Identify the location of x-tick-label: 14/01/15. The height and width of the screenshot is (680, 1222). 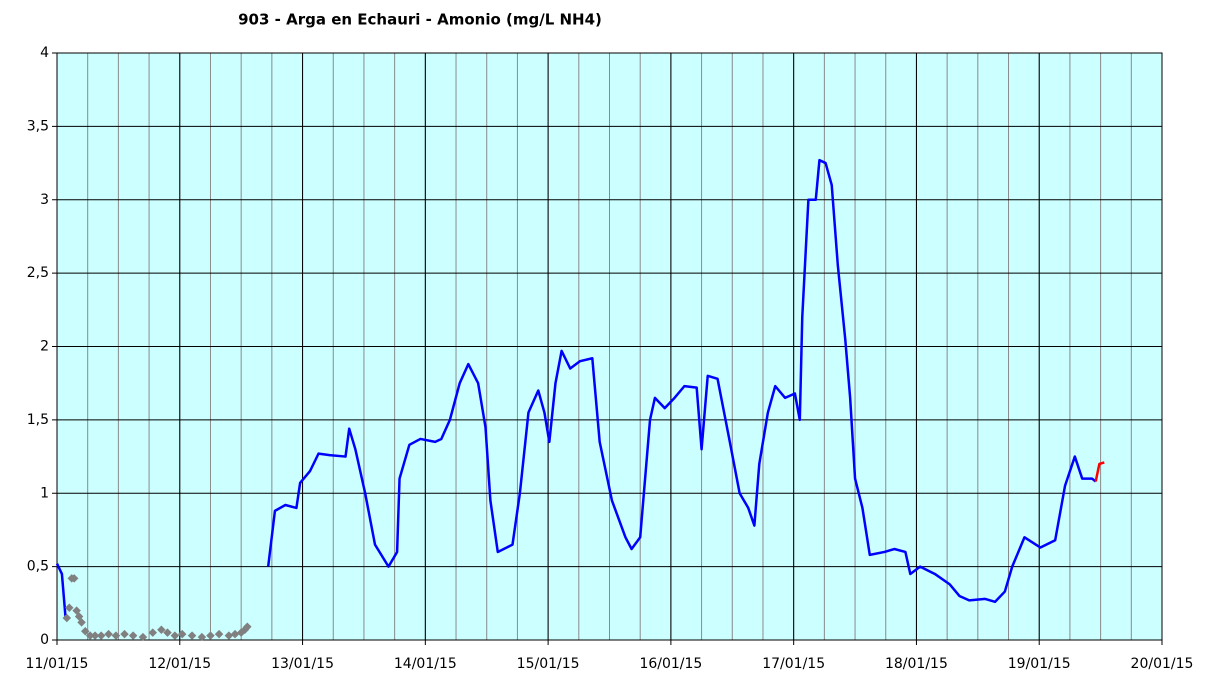
(425, 664).